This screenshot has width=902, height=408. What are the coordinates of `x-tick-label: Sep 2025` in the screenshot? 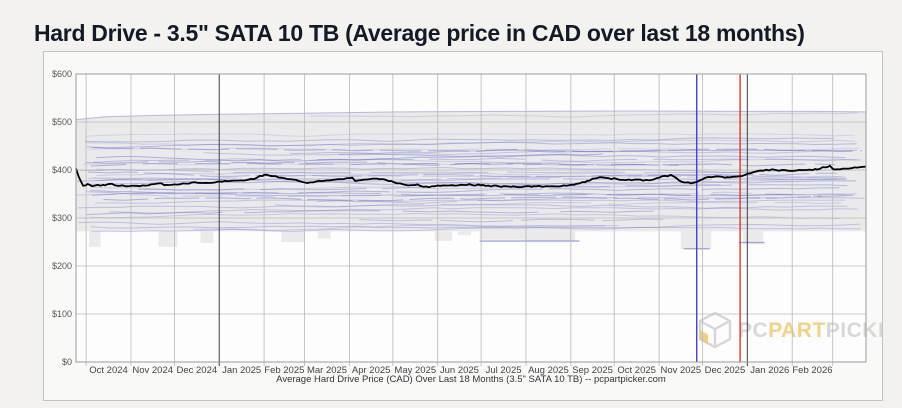 It's located at (592, 370).